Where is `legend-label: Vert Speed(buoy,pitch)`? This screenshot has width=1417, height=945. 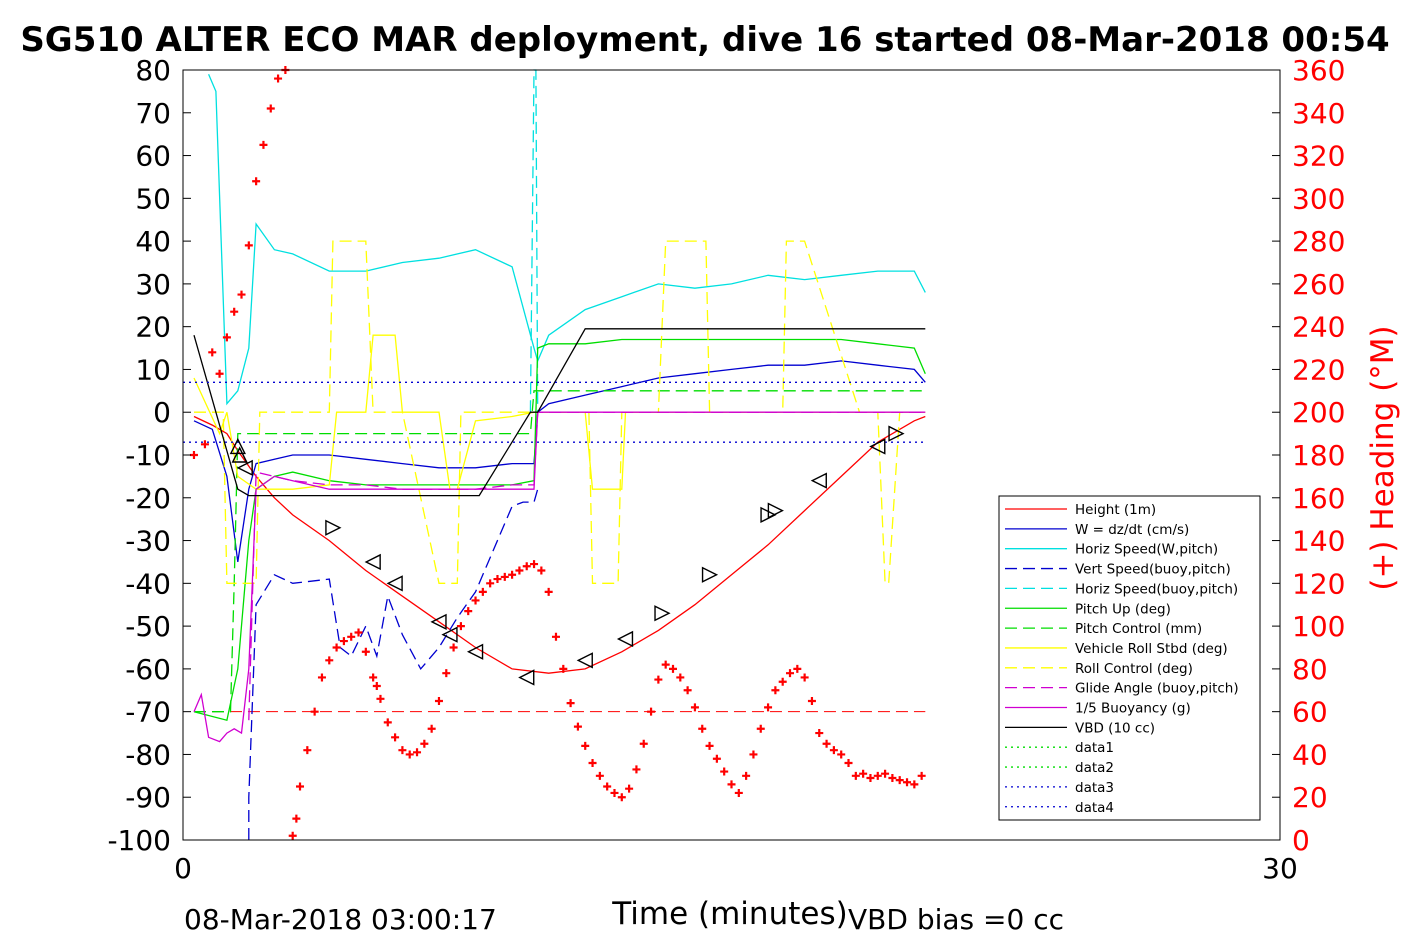 legend-label: Vert Speed(buoy,pitch) is located at coordinates (1153, 570).